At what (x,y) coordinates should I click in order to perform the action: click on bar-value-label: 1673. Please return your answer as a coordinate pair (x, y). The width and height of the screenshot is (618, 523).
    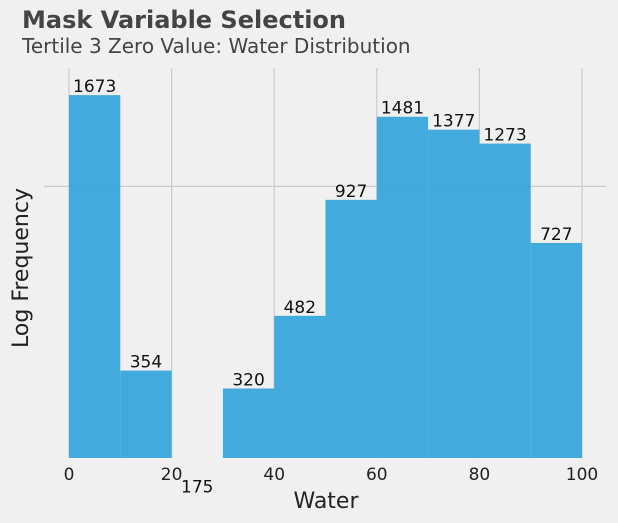
    Looking at the image, I should click on (94, 87).